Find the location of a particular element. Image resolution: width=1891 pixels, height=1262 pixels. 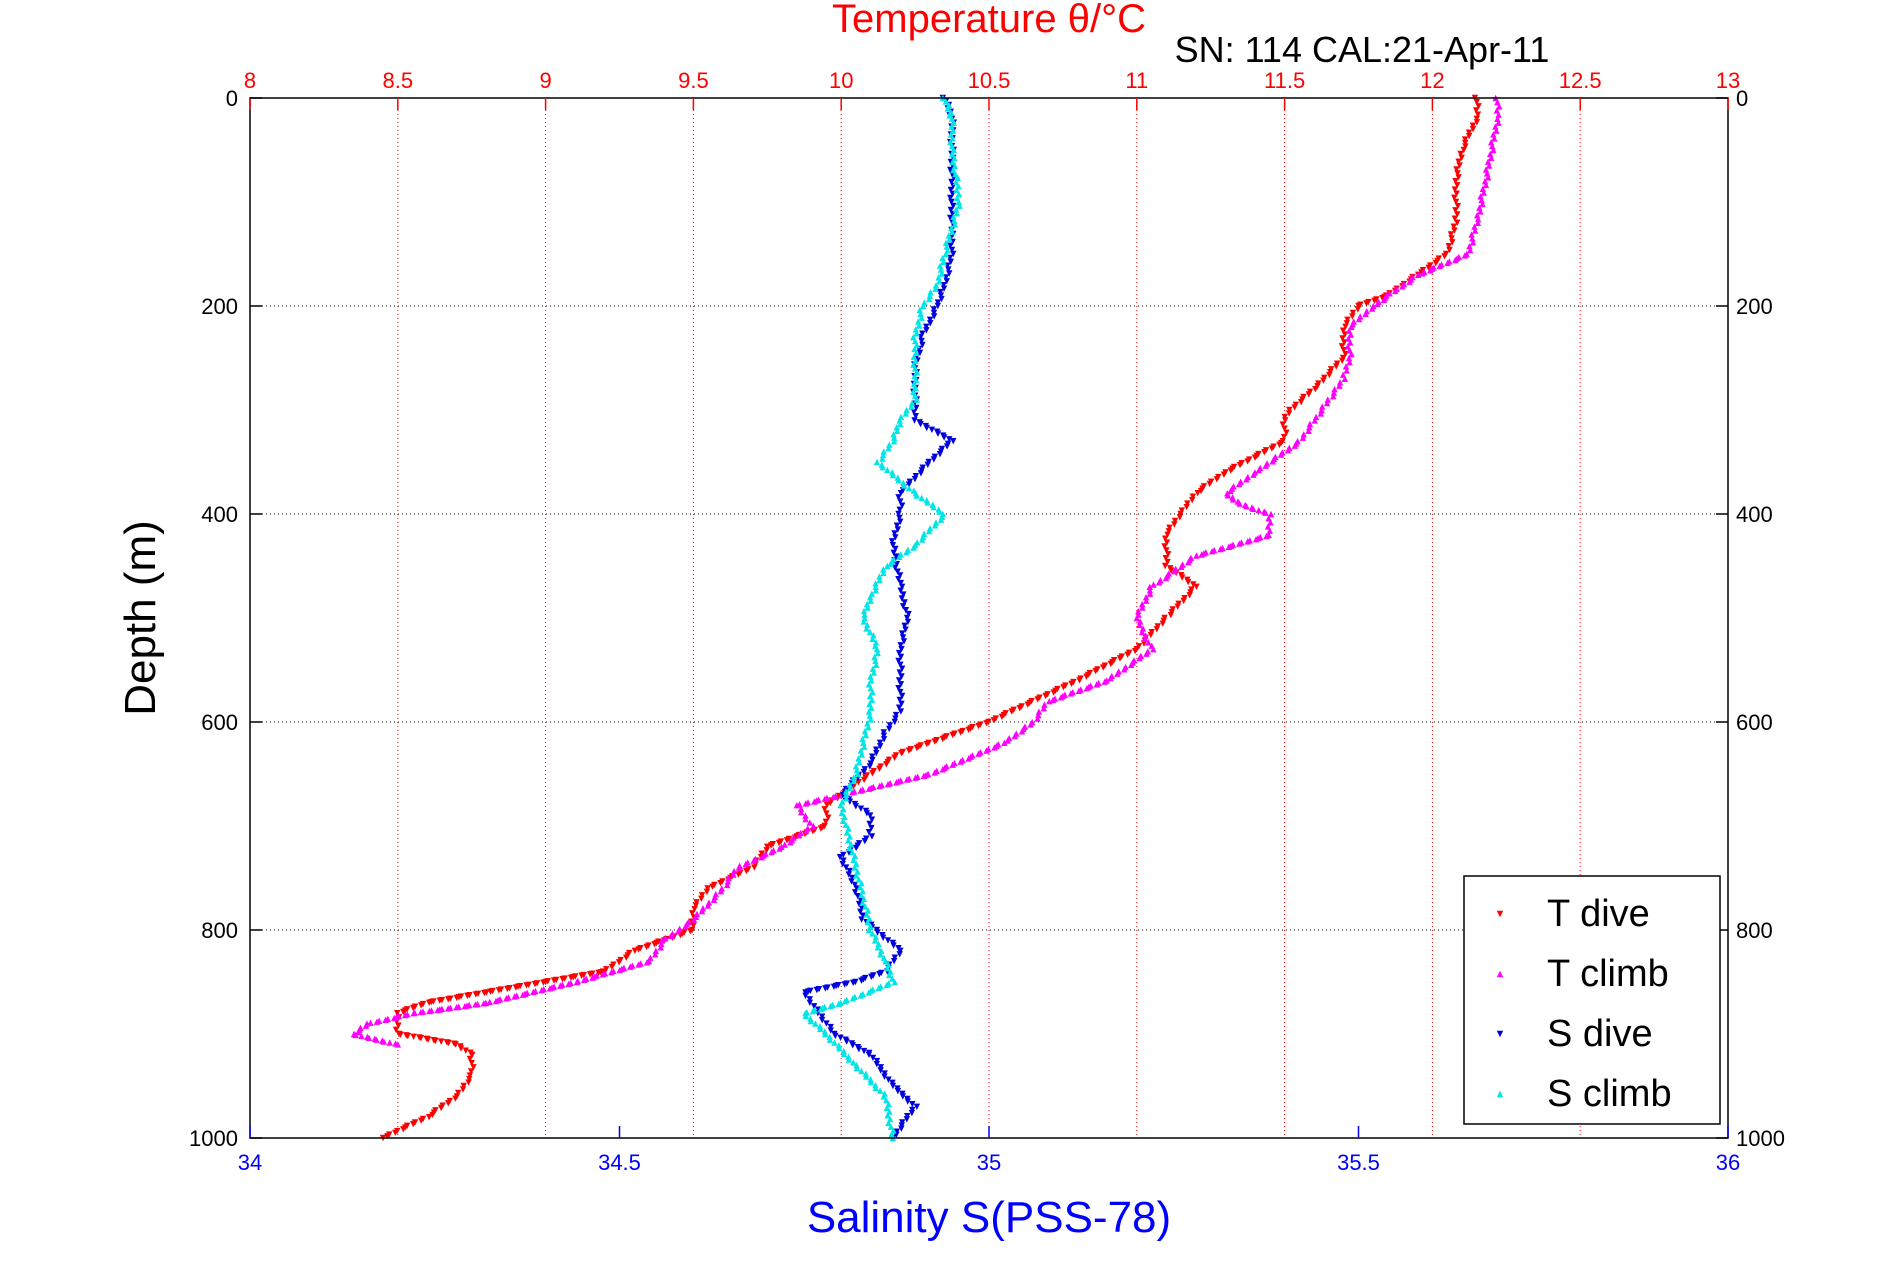

tick-label-depth-left: 200 is located at coordinates (219, 306).